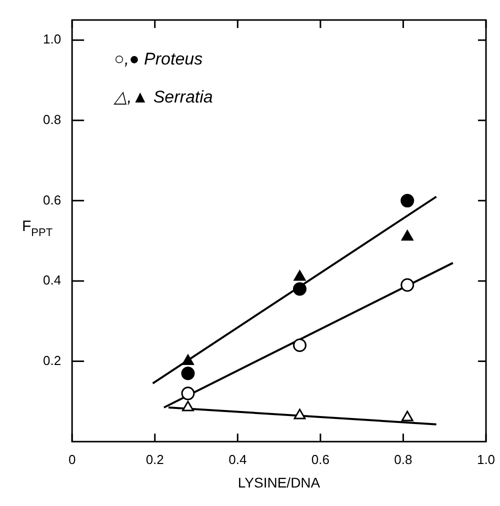 The height and width of the screenshot is (506, 500). I want to click on x-tick-label: 1.0, so click(486, 459).